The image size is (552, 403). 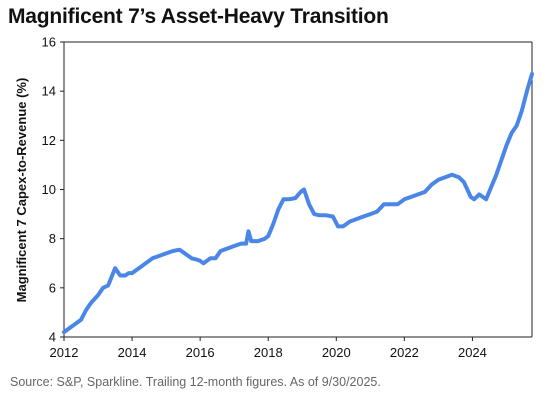 I want to click on y-tick-label: 10, so click(x=49, y=189).